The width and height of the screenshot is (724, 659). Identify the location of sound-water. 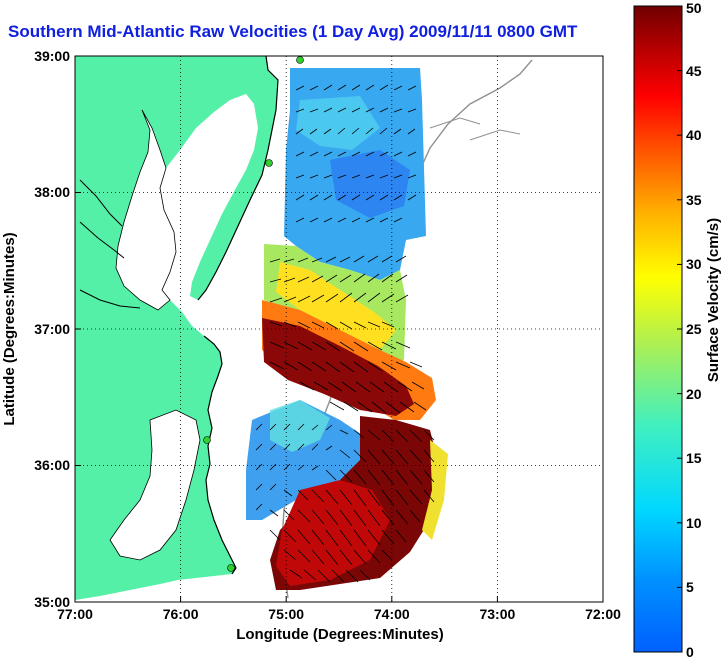
(155, 485).